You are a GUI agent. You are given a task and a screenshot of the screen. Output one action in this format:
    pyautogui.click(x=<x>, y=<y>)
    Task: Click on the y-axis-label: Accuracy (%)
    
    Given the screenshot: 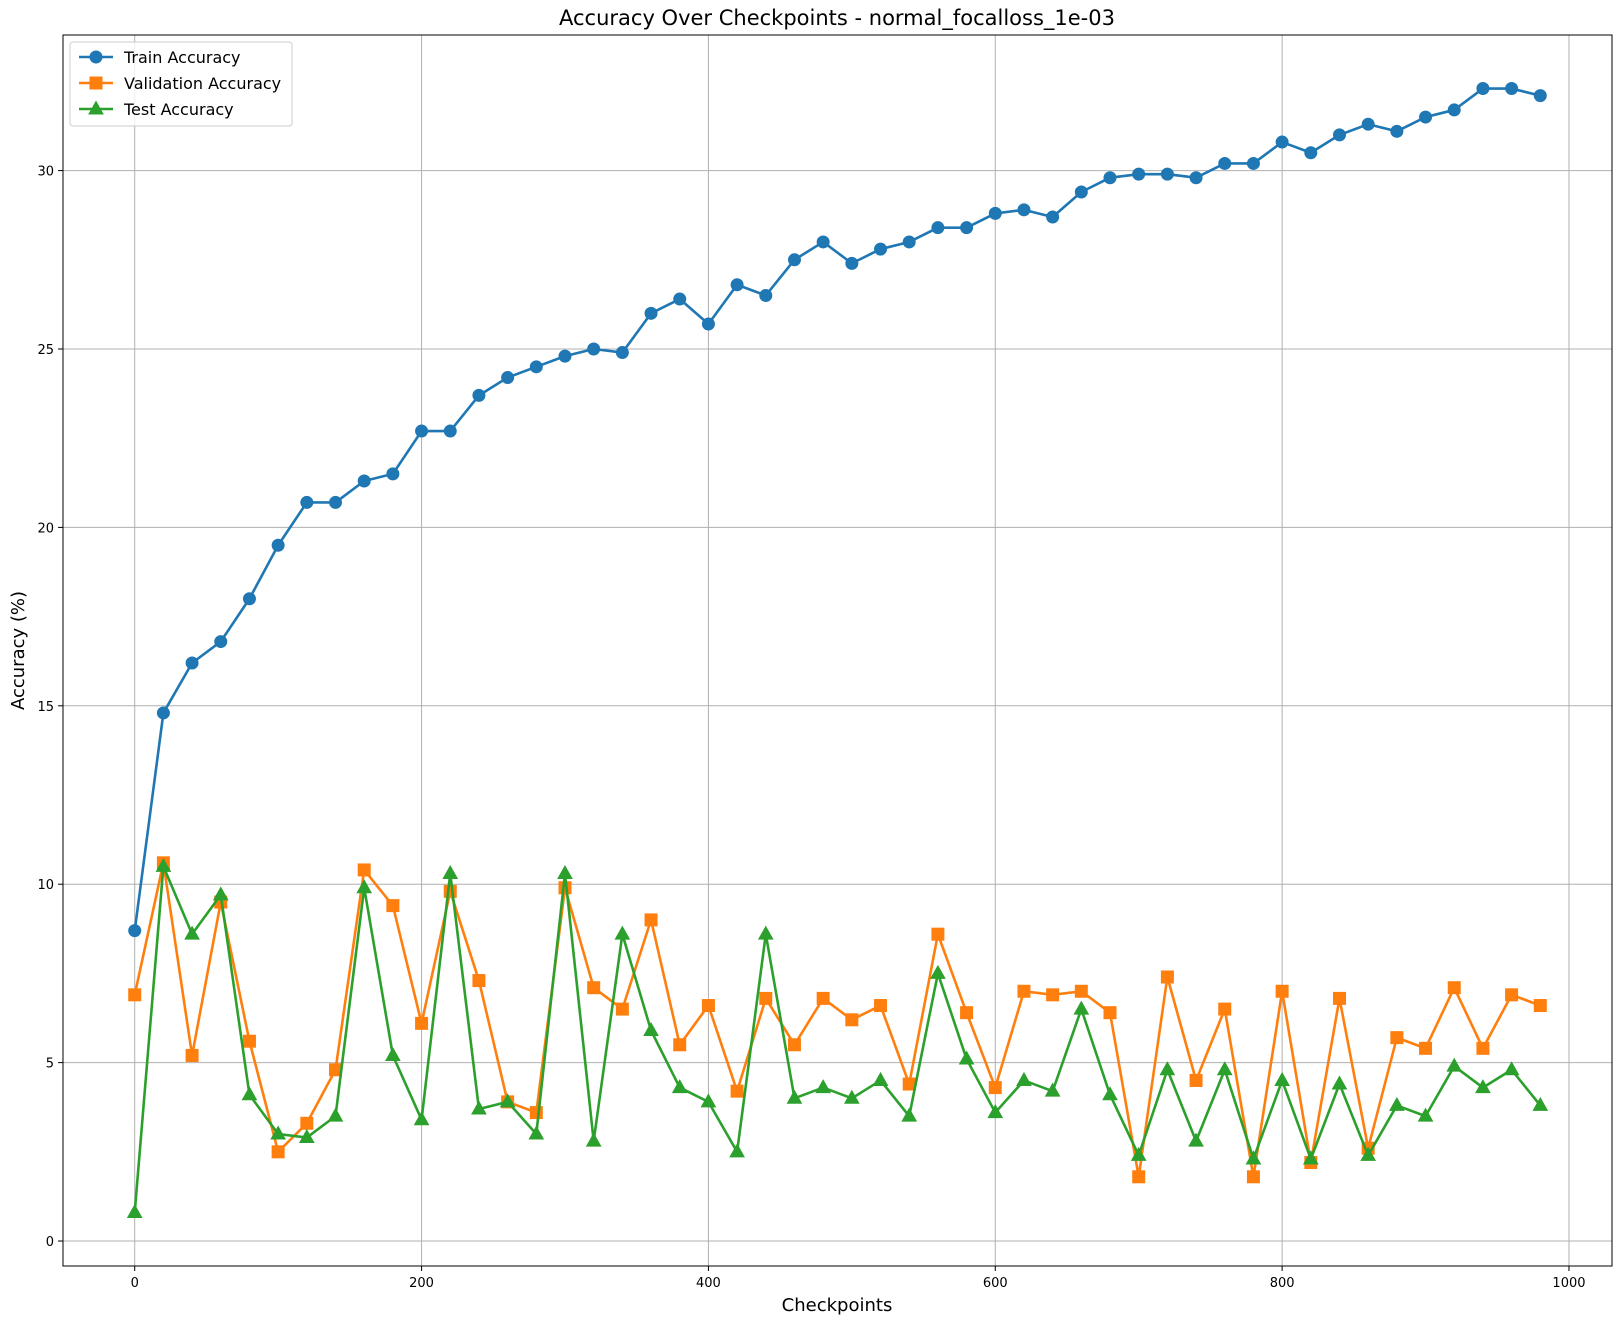 What is the action you would take?
    pyautogui.click(x=18, y=650)
    